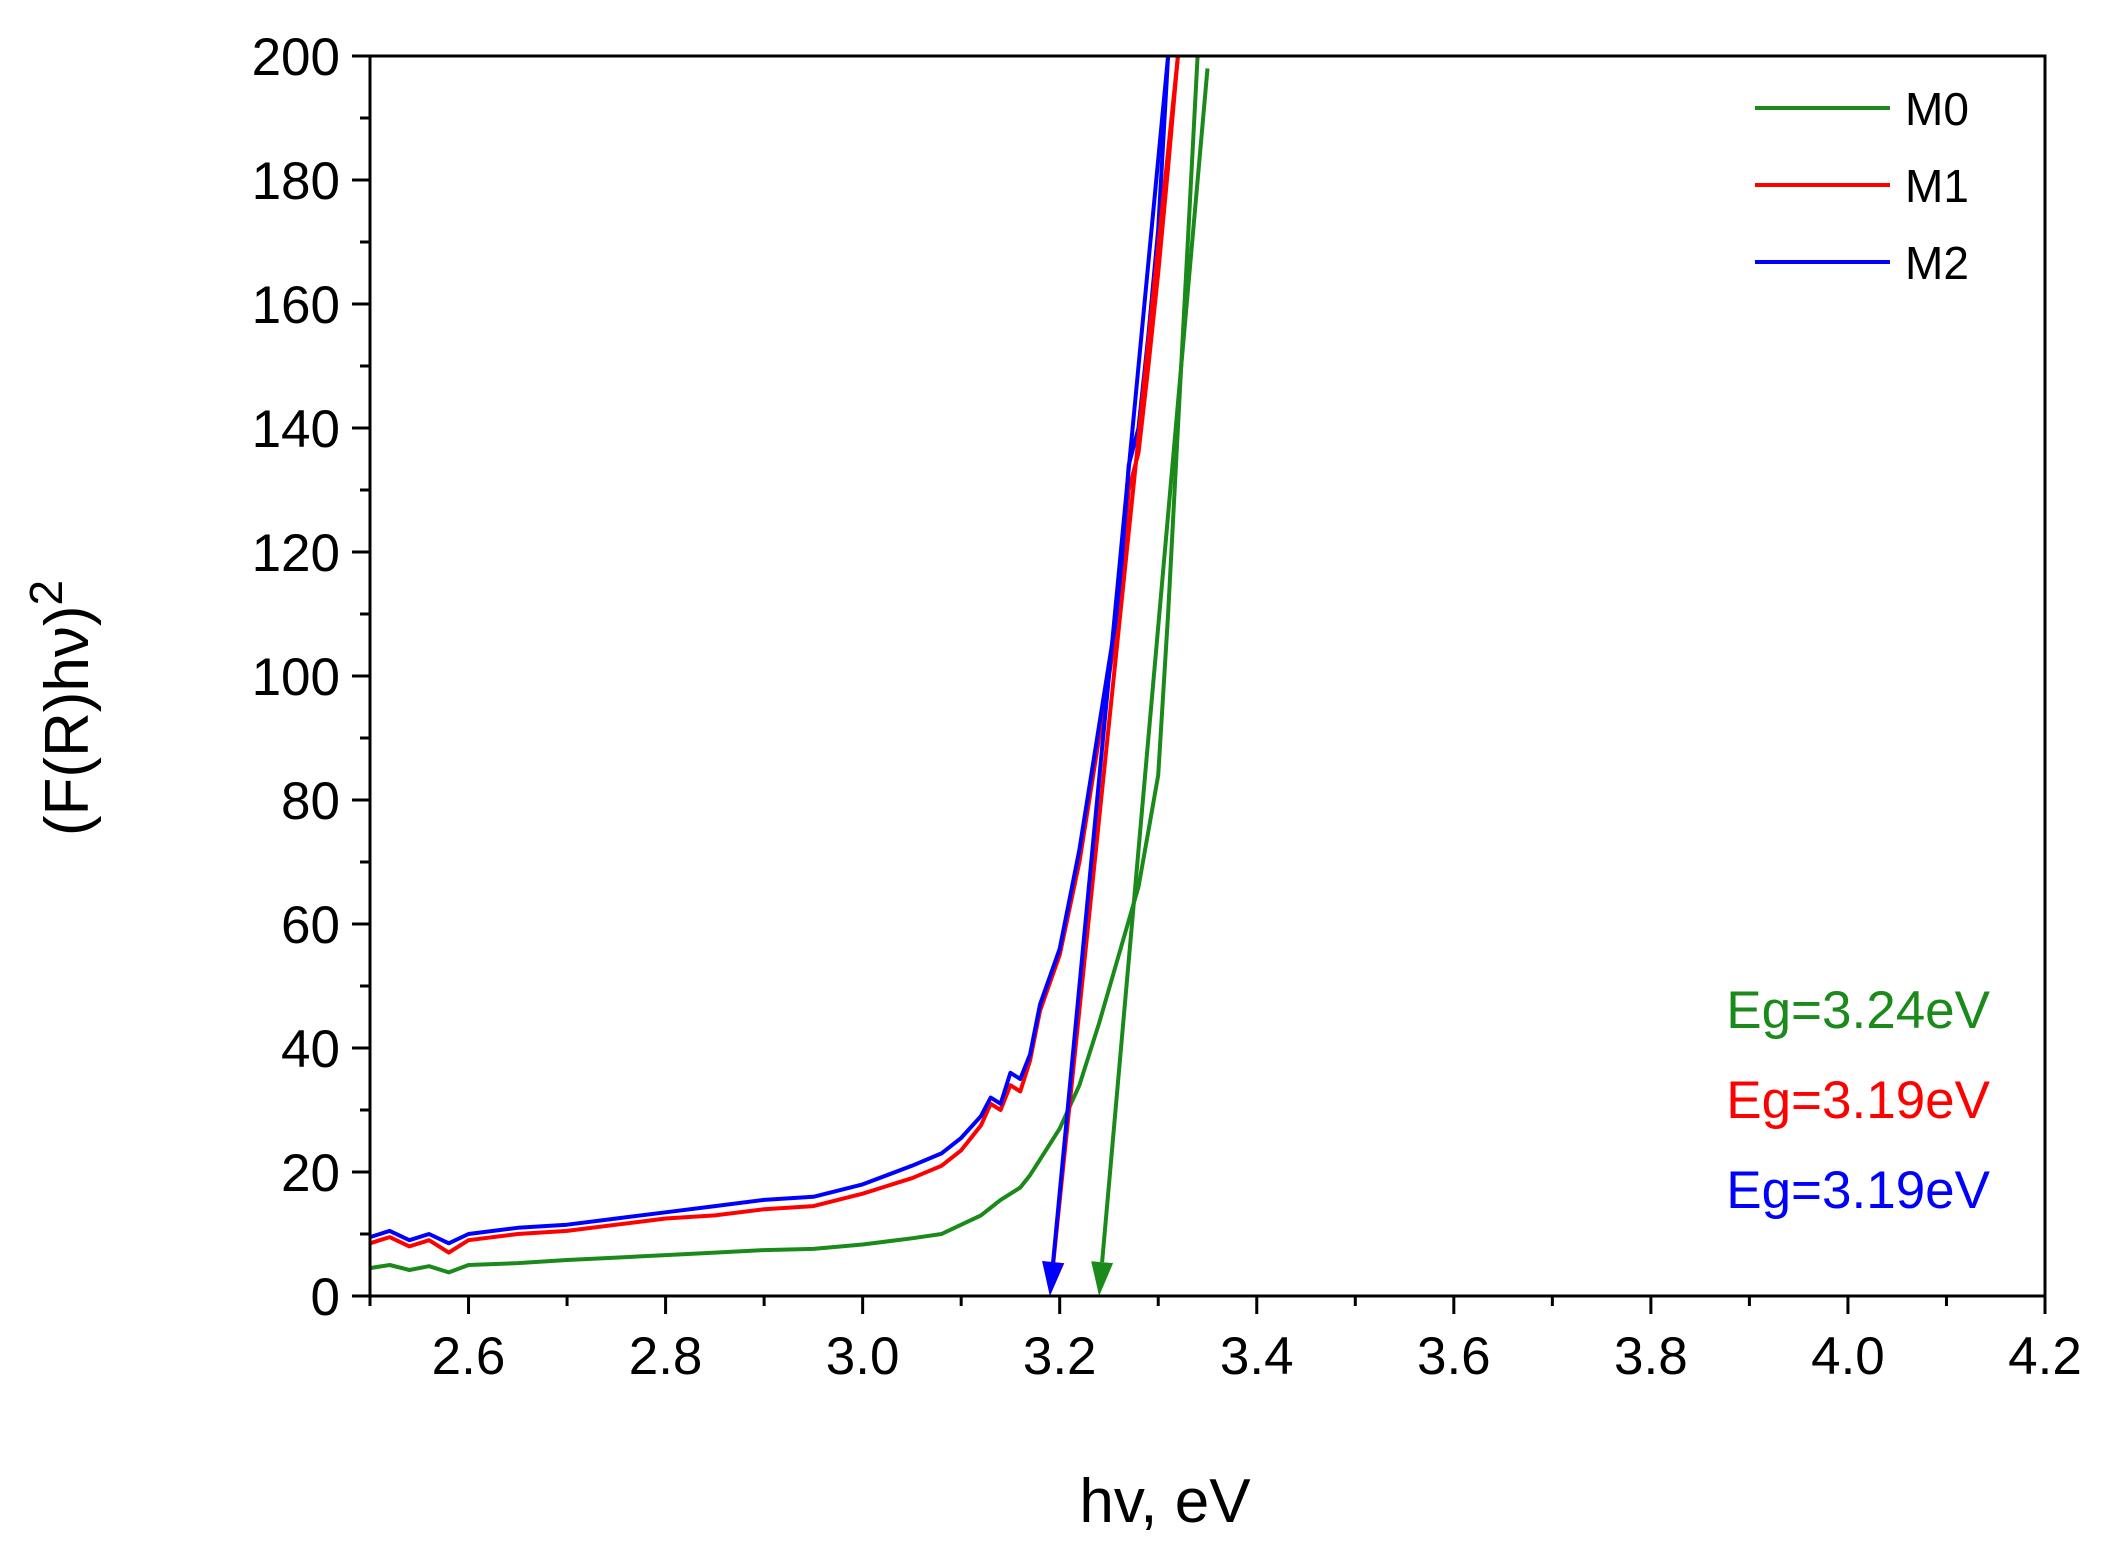 The height and width of the screenshot is (1550, 2114). What do you see at coordinates (296, 429) in the screenshot?
I see `y-tick-label: 140` at bounding box center [296, 429].